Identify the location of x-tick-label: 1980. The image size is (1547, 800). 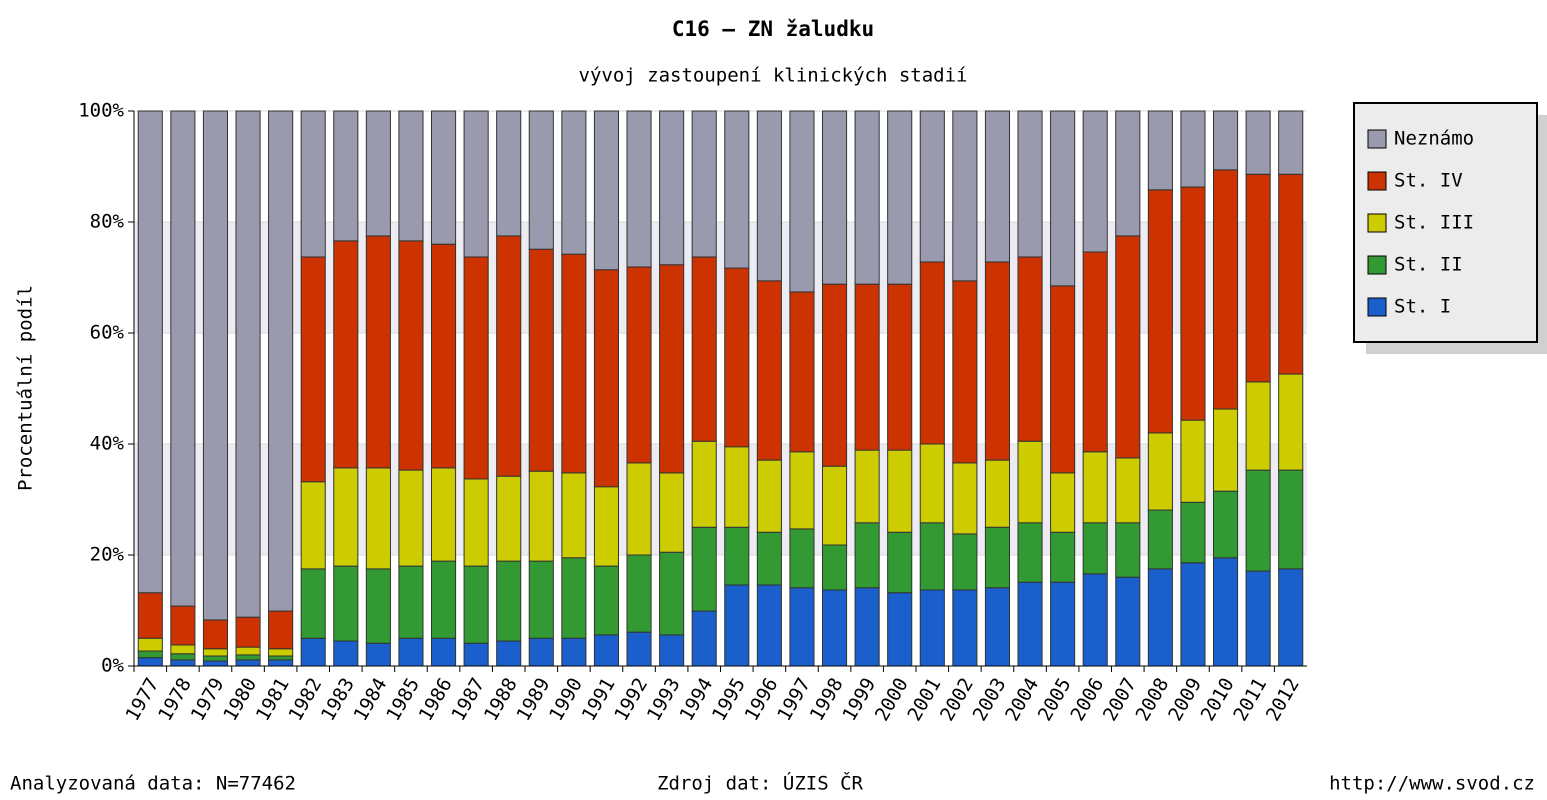
(240, 699).